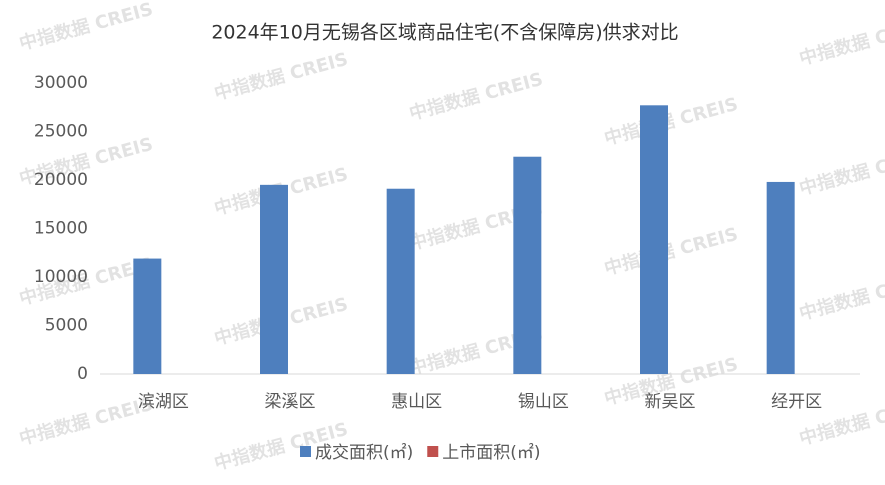 The width and height of the screenshot is (885, 485). Describe the element at coordinates (61, 229) in the screenshot. I see `y-tick-label: 15000` at that location.